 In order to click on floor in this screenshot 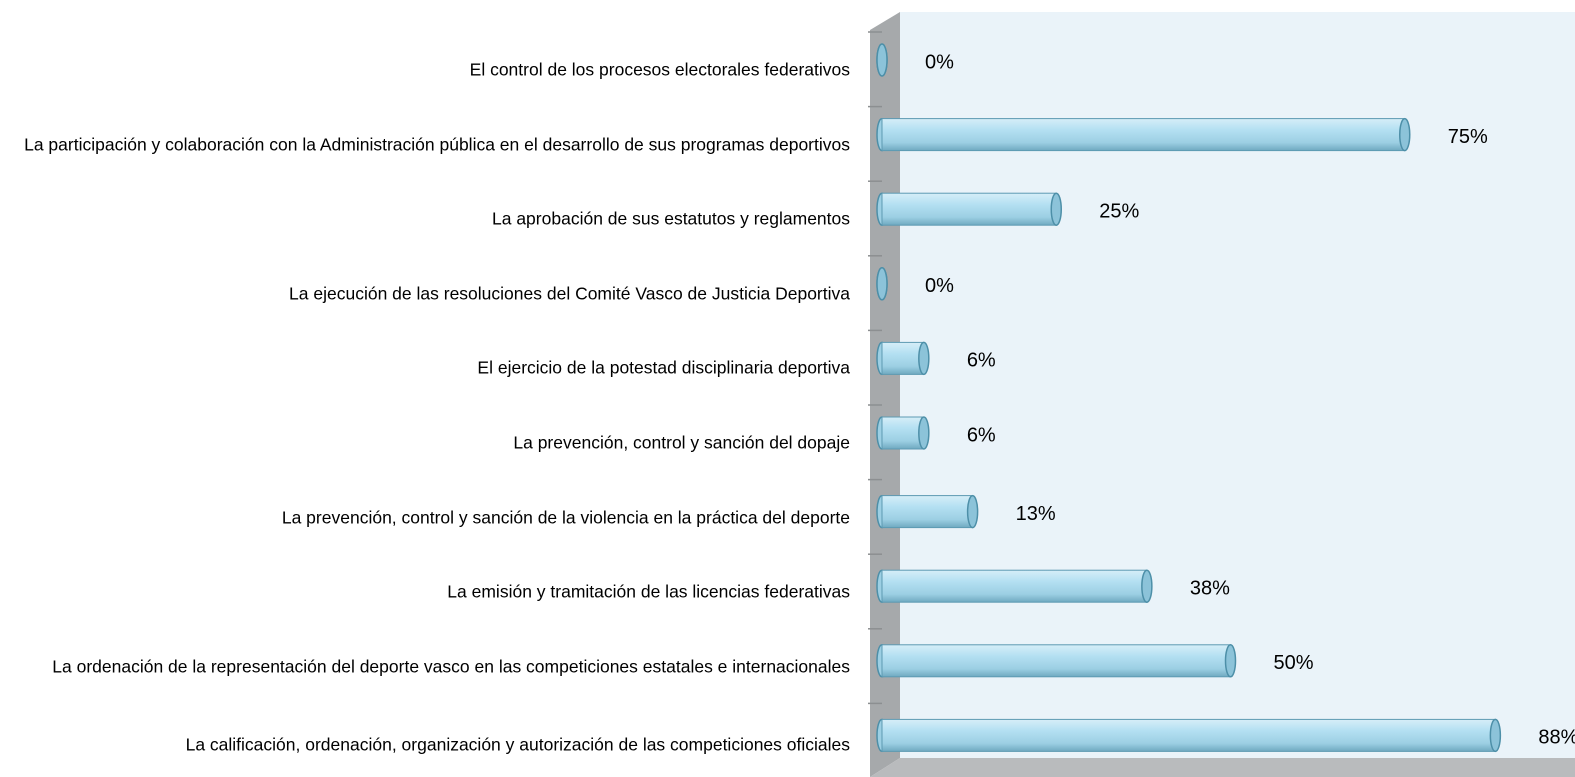, I will do `click(1222, 767)`.